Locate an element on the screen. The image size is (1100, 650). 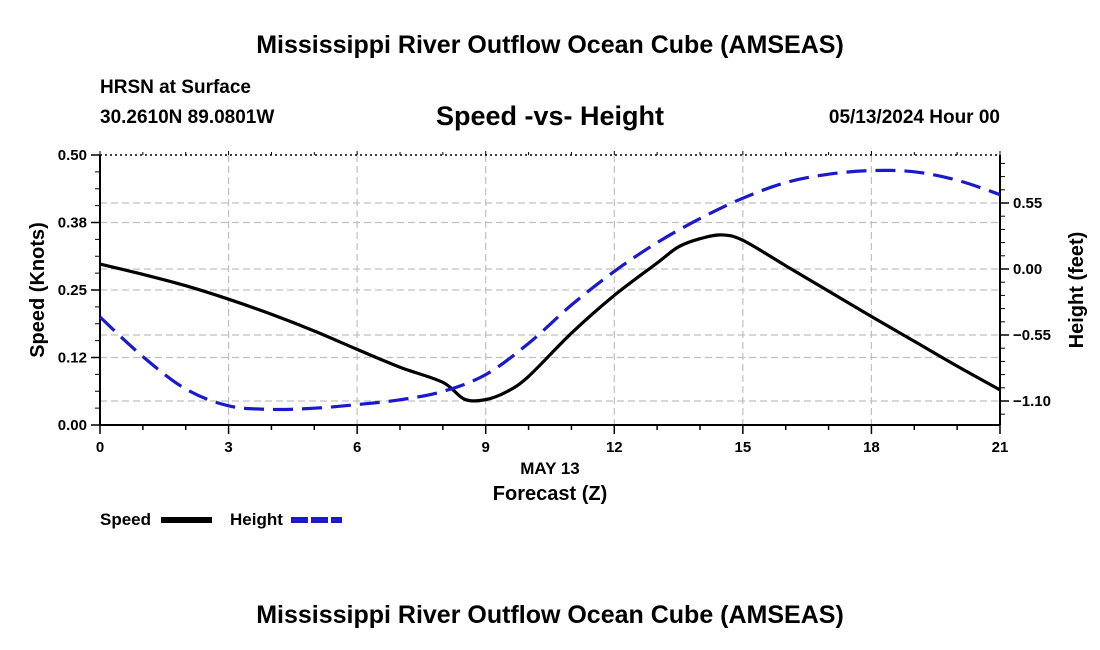
x-tick-label: 15 is located at coordinates (743, 447).